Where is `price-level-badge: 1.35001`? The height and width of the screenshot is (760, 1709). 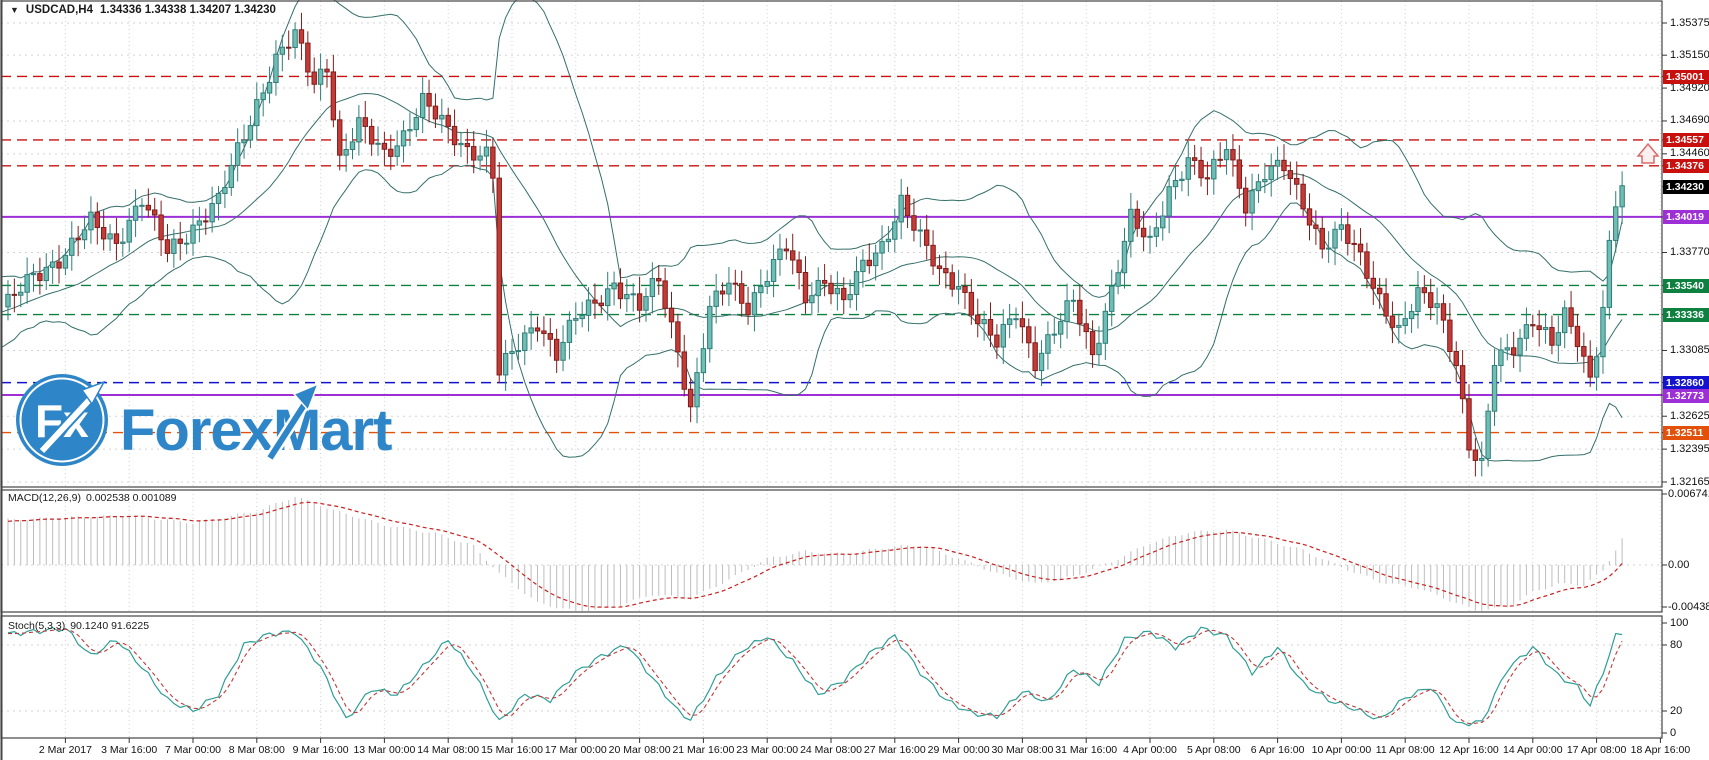
price-level-badge: 1.35001 is located at coordinates (1686, 76).